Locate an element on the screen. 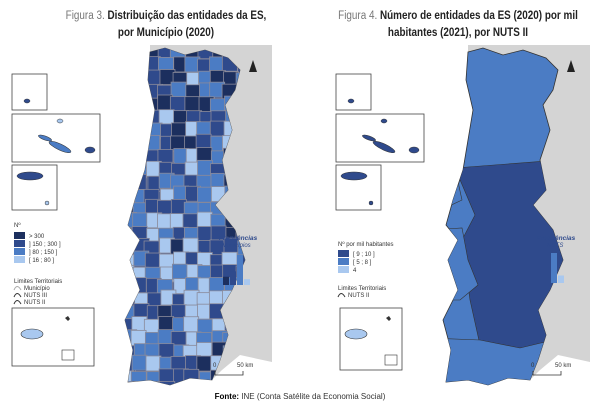 This screenshot has height=412, width=600. limit-label: NUTS II is located at coordinates (35, 303).